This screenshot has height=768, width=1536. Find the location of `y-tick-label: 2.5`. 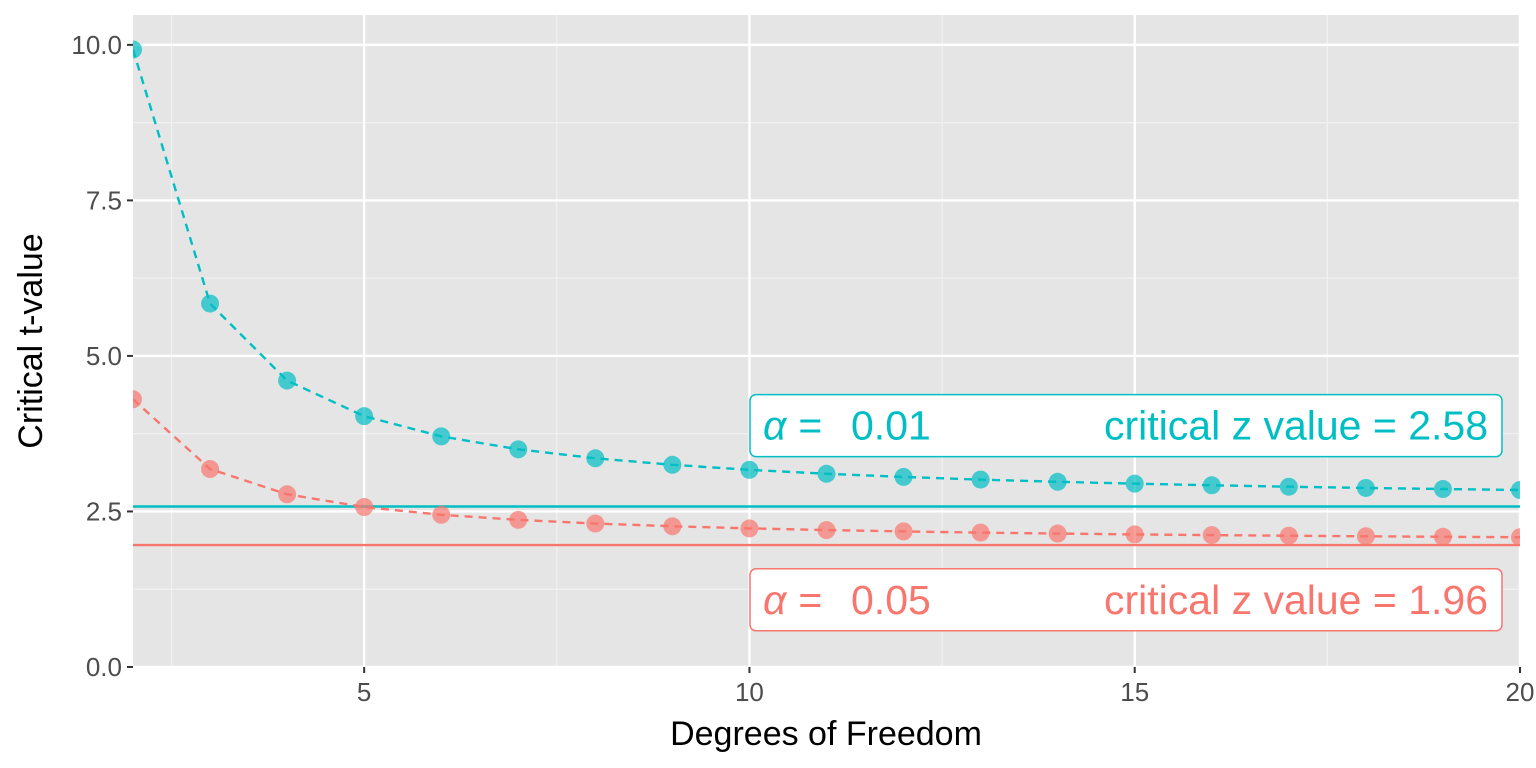

y-tick-label: 2.5 is located at coordinates (104, 511).